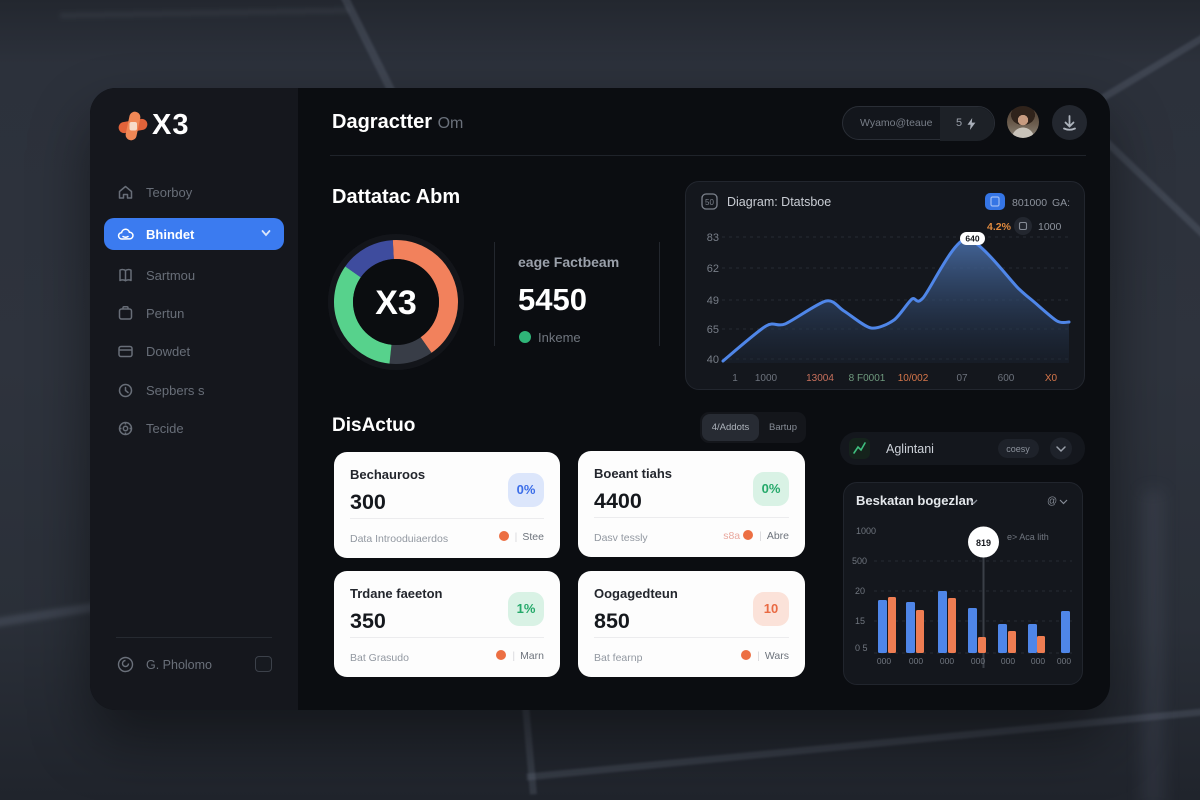  I want to click on svg-text: 801000, so click(1029, 203).